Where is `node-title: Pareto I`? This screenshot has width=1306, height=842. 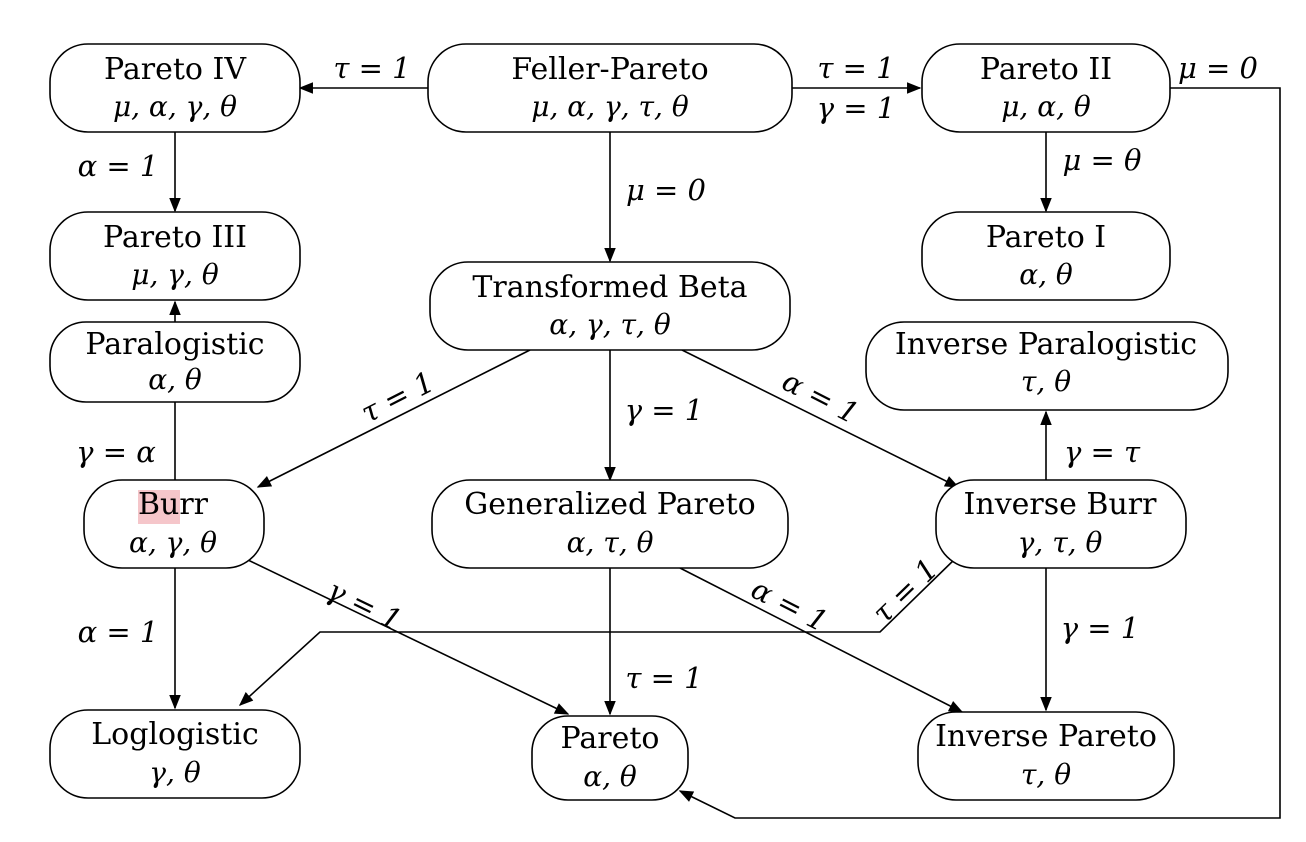
node-title: Pareto I is located at coordinates (1046, 237).